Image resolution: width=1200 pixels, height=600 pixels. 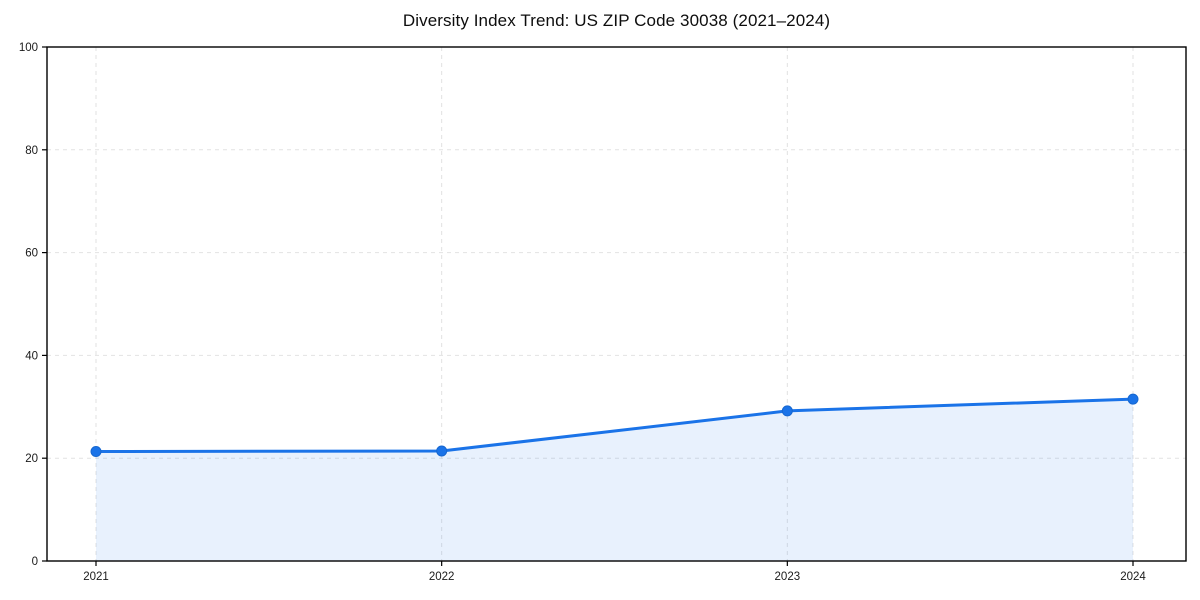 What do you see at coordinates (614, 425) in the screenshot?
I see `trend-line` at bounding box center [614, 425].